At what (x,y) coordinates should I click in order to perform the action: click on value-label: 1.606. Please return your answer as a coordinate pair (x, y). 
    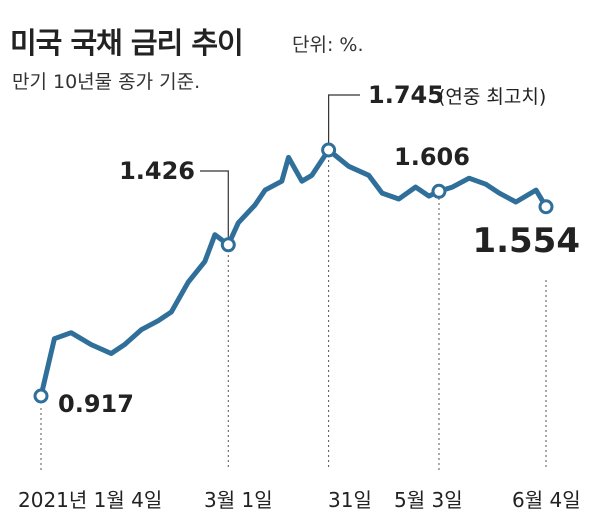
    Looking at the image, I should click on (432, 157).